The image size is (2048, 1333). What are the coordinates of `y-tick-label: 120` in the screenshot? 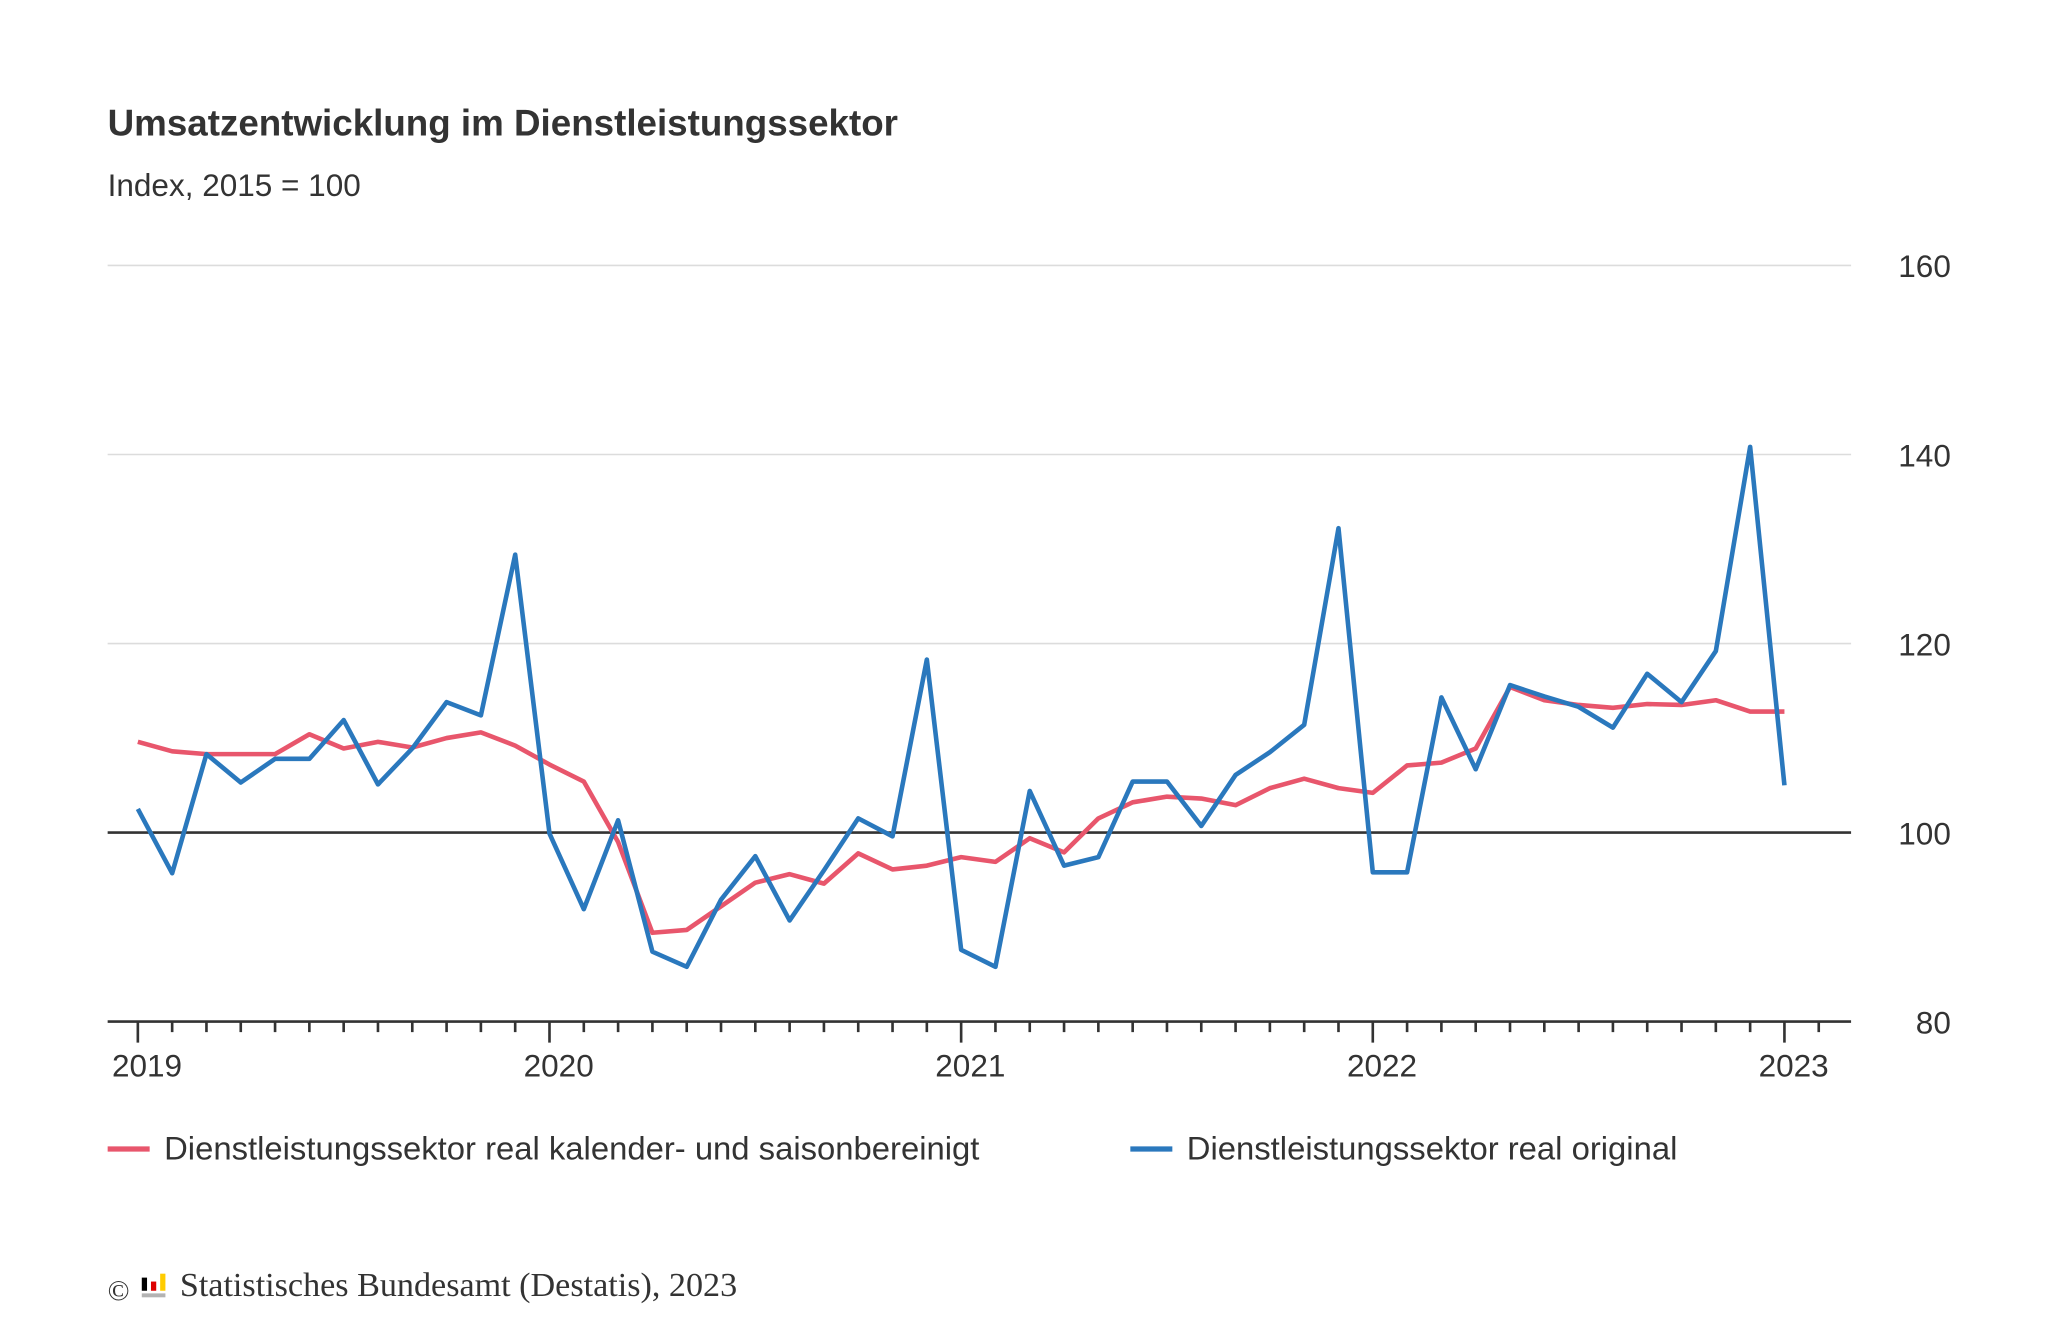 It's located at (1924, 644).